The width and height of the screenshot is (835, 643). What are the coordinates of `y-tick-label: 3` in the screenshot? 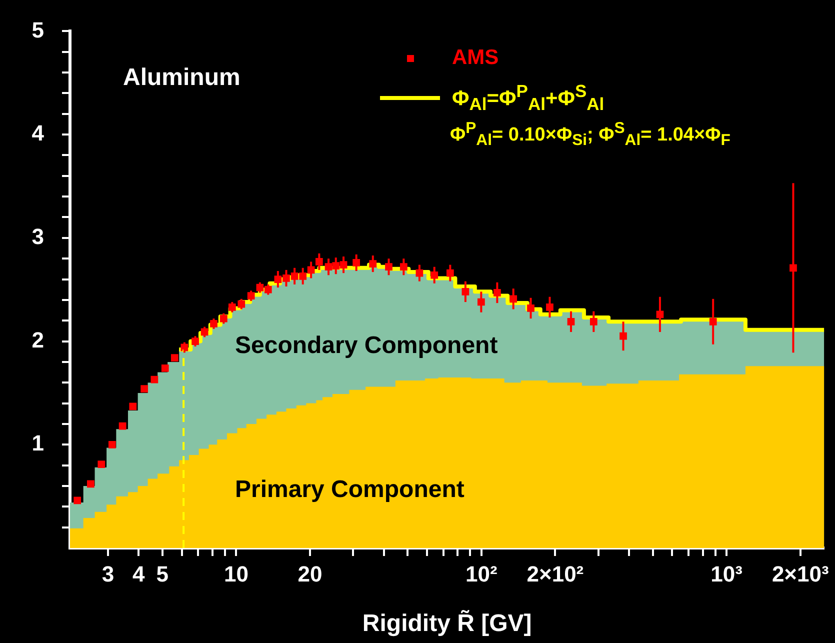 It's located at (38, 236).